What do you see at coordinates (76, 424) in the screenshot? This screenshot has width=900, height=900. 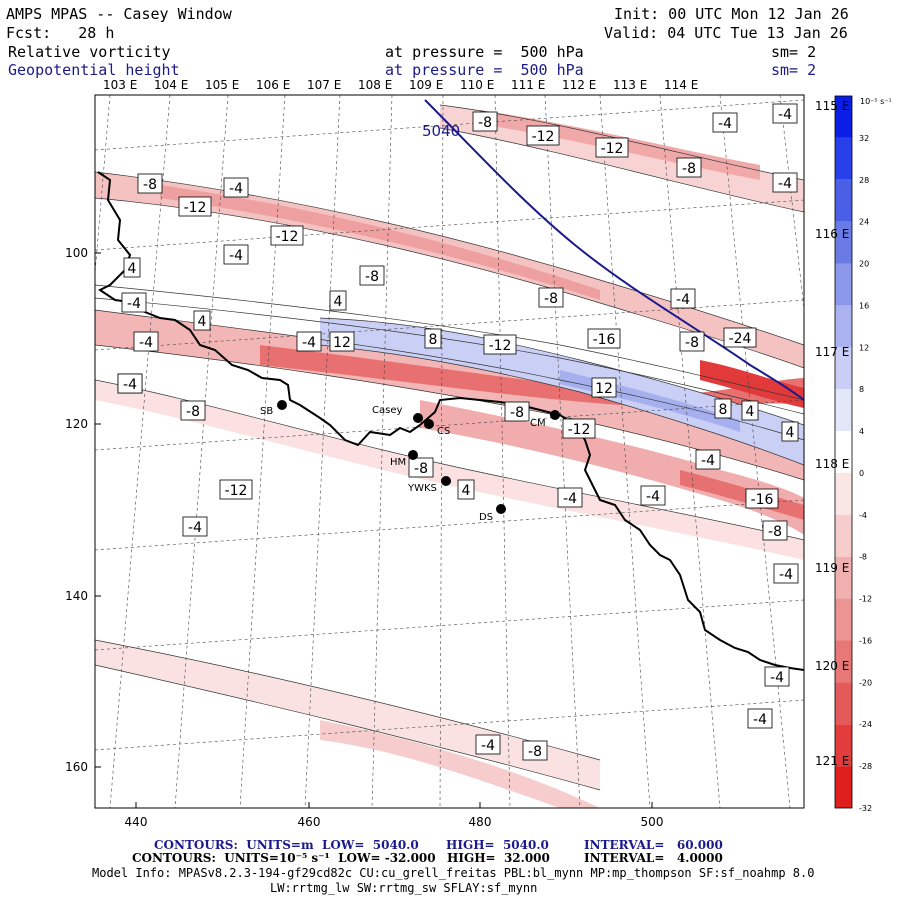 I see `y-tick-label: 120` at bounding box center [76, 424].